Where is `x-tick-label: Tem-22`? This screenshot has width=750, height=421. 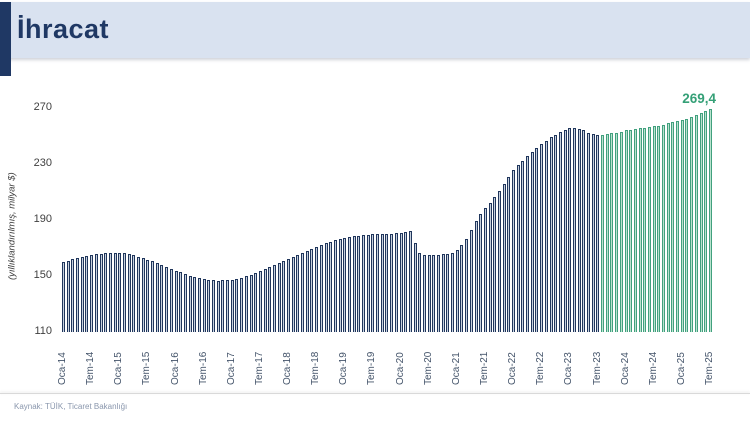 x-tick-label: Tem-22 is located at coordinates (541, 368).